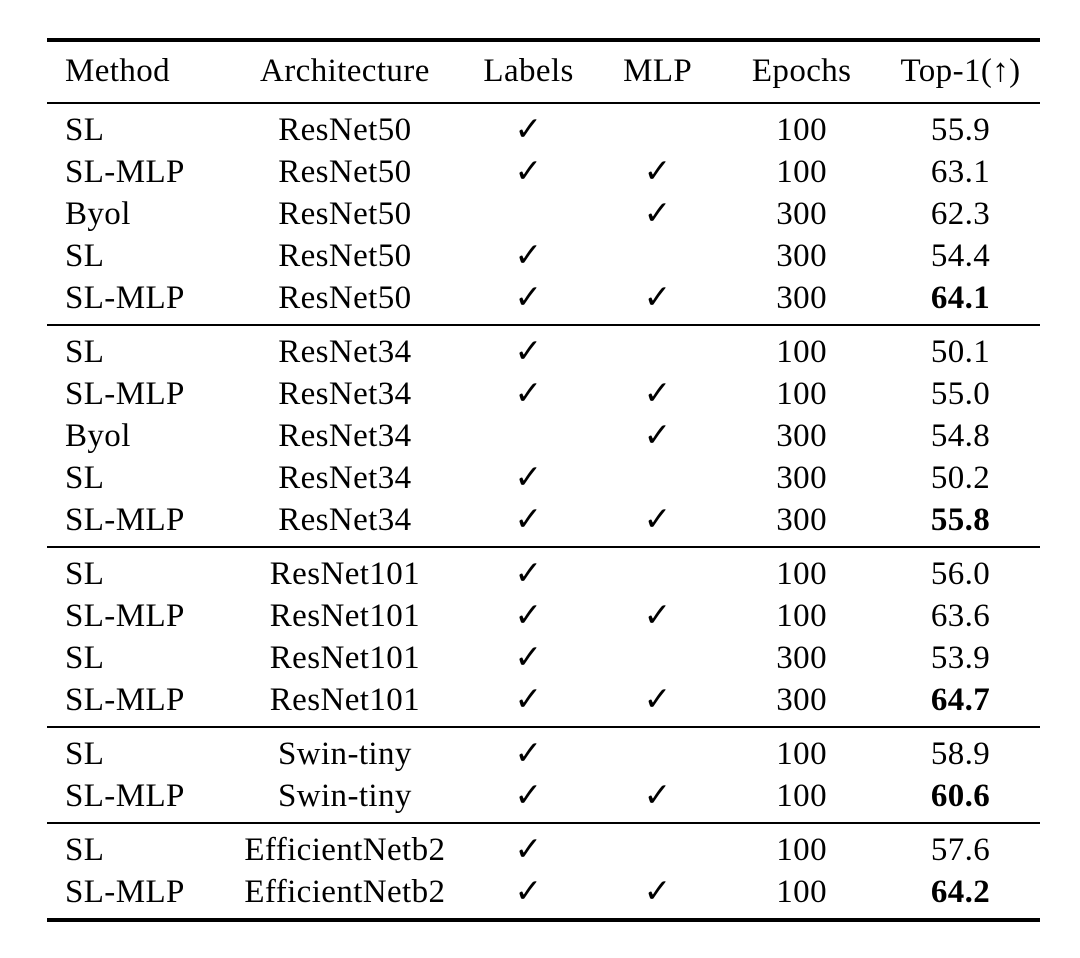  I want to click on column-header-mlp: MLP, so click(658, 71).